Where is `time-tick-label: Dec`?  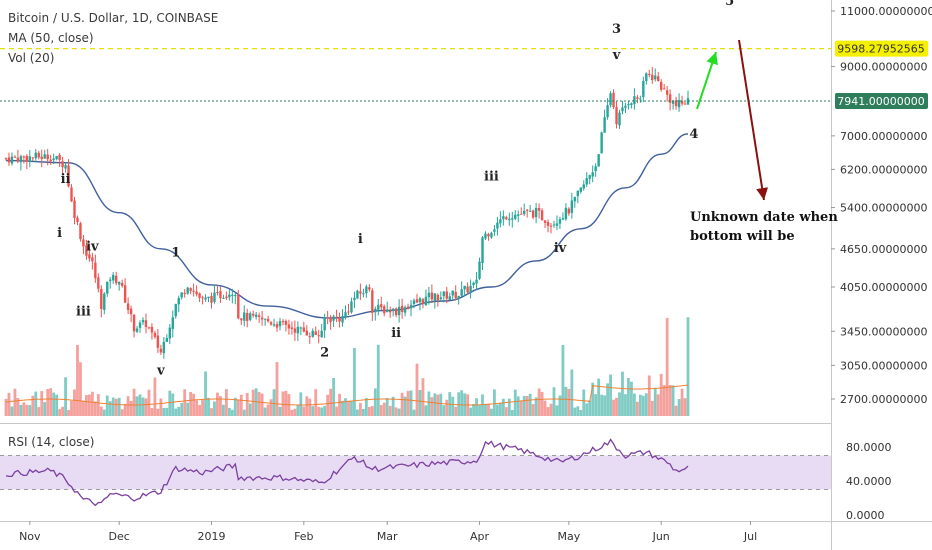
time-tick-label: Dec is located at coordinates (119, 536).